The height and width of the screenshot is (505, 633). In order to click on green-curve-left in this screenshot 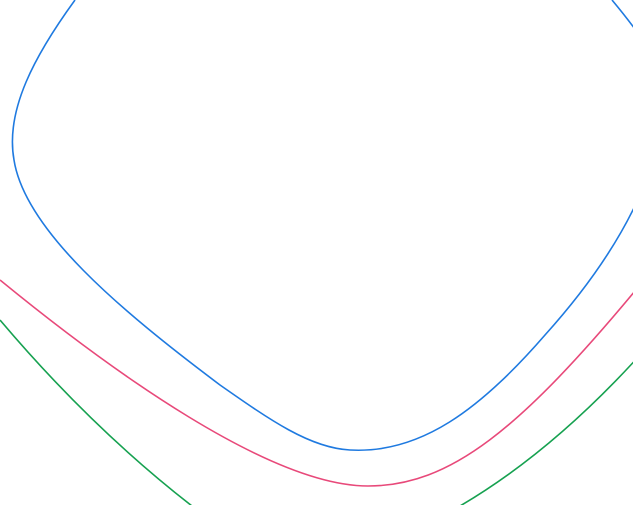, I will do `click(96, 412)`.